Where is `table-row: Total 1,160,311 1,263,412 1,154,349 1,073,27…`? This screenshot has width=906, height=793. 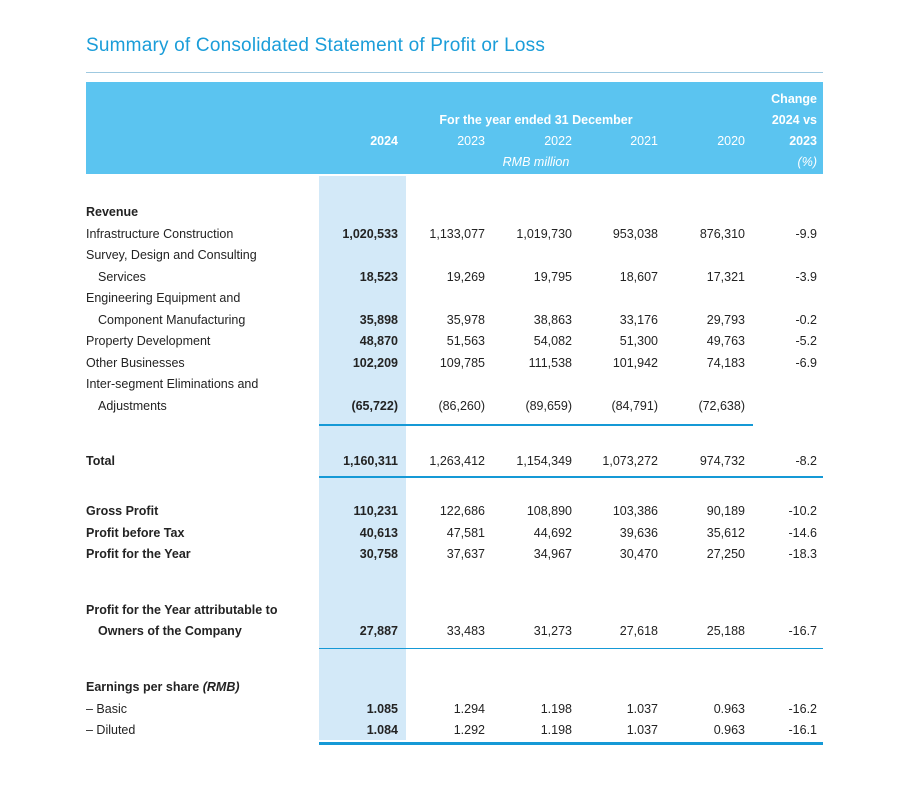
table-row: Total 1,160,311 1,263,412 1,154,349 1,073,27… is located at coordinates (454, 462).